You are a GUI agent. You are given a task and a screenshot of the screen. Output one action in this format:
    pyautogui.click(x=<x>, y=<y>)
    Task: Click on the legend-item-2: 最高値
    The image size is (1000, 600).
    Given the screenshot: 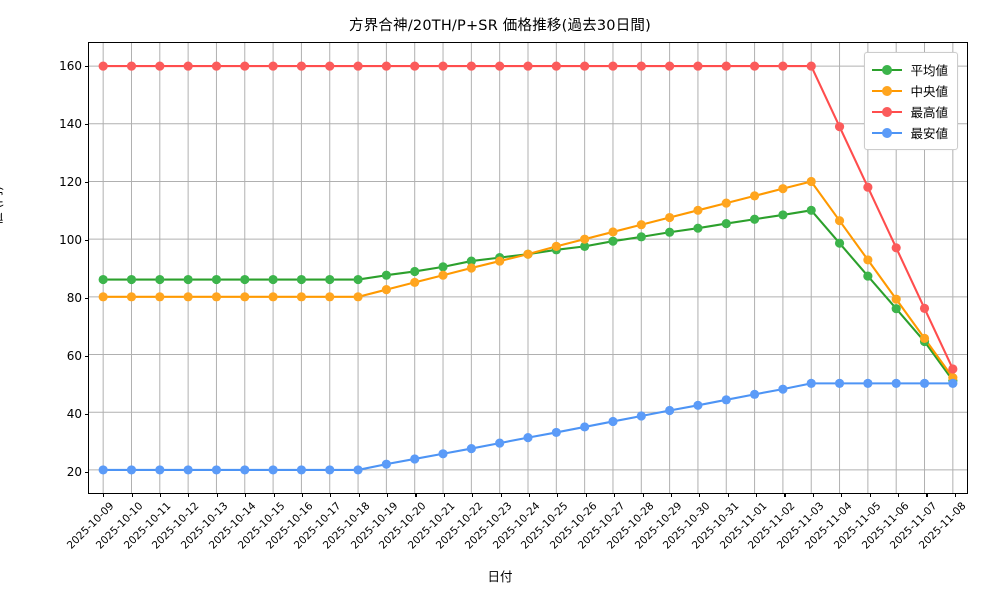 What is the action you would take?
    pyautogui.click(x=910, y=111)
    